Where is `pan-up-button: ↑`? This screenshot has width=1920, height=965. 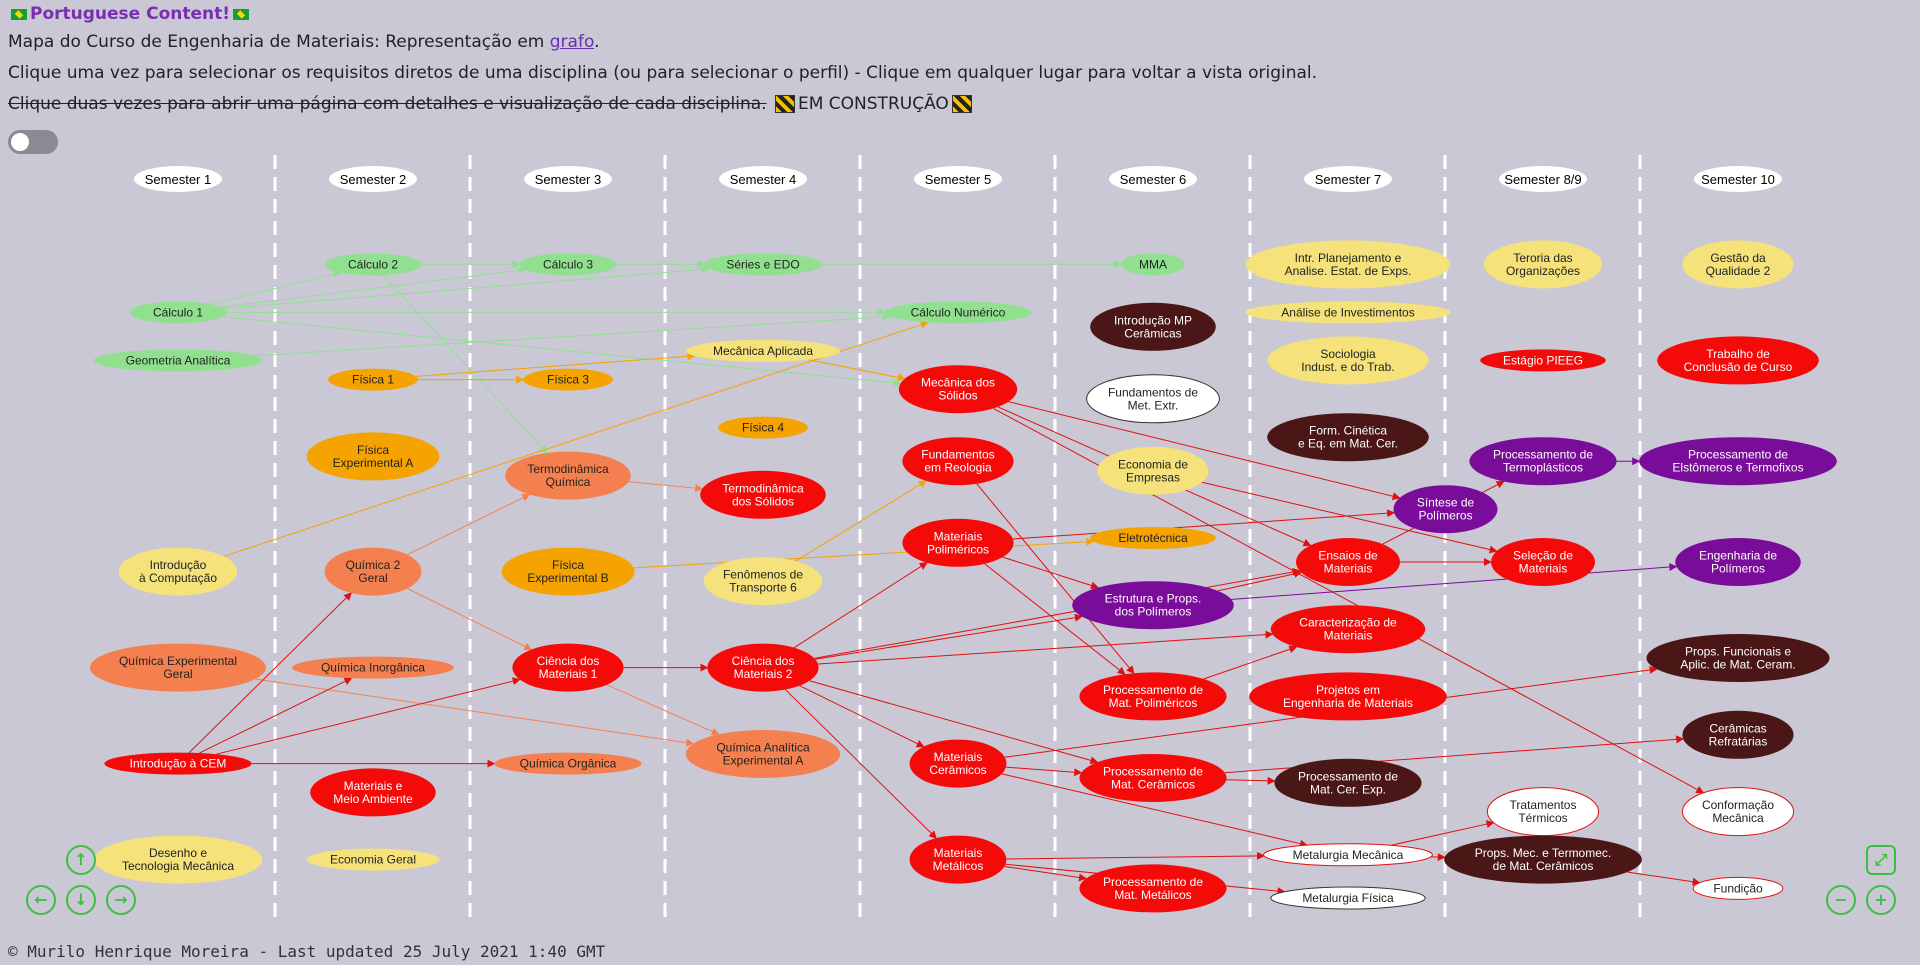 pan-up-button: ↑ is located at coordinates (81, 860).